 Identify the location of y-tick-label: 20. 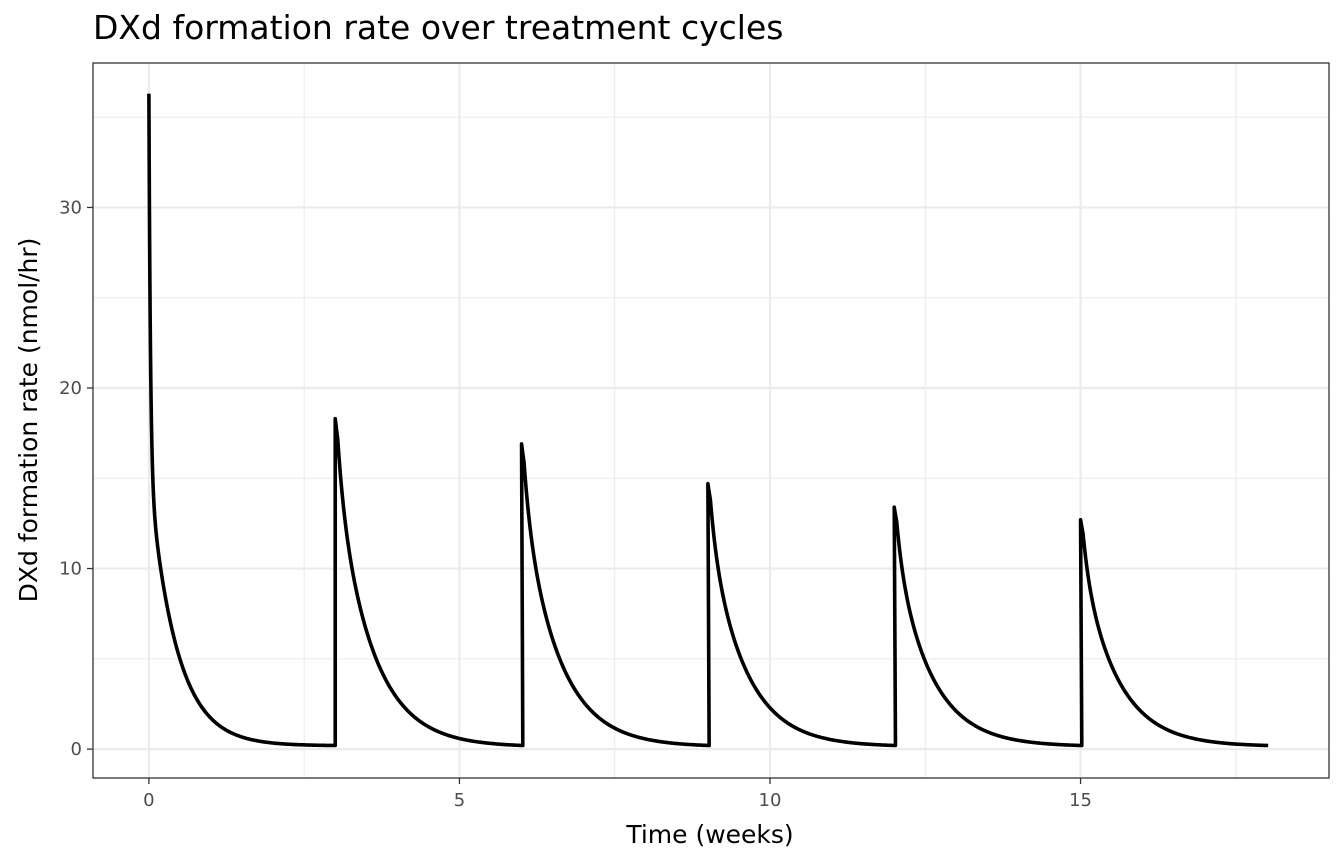
(70, 388).